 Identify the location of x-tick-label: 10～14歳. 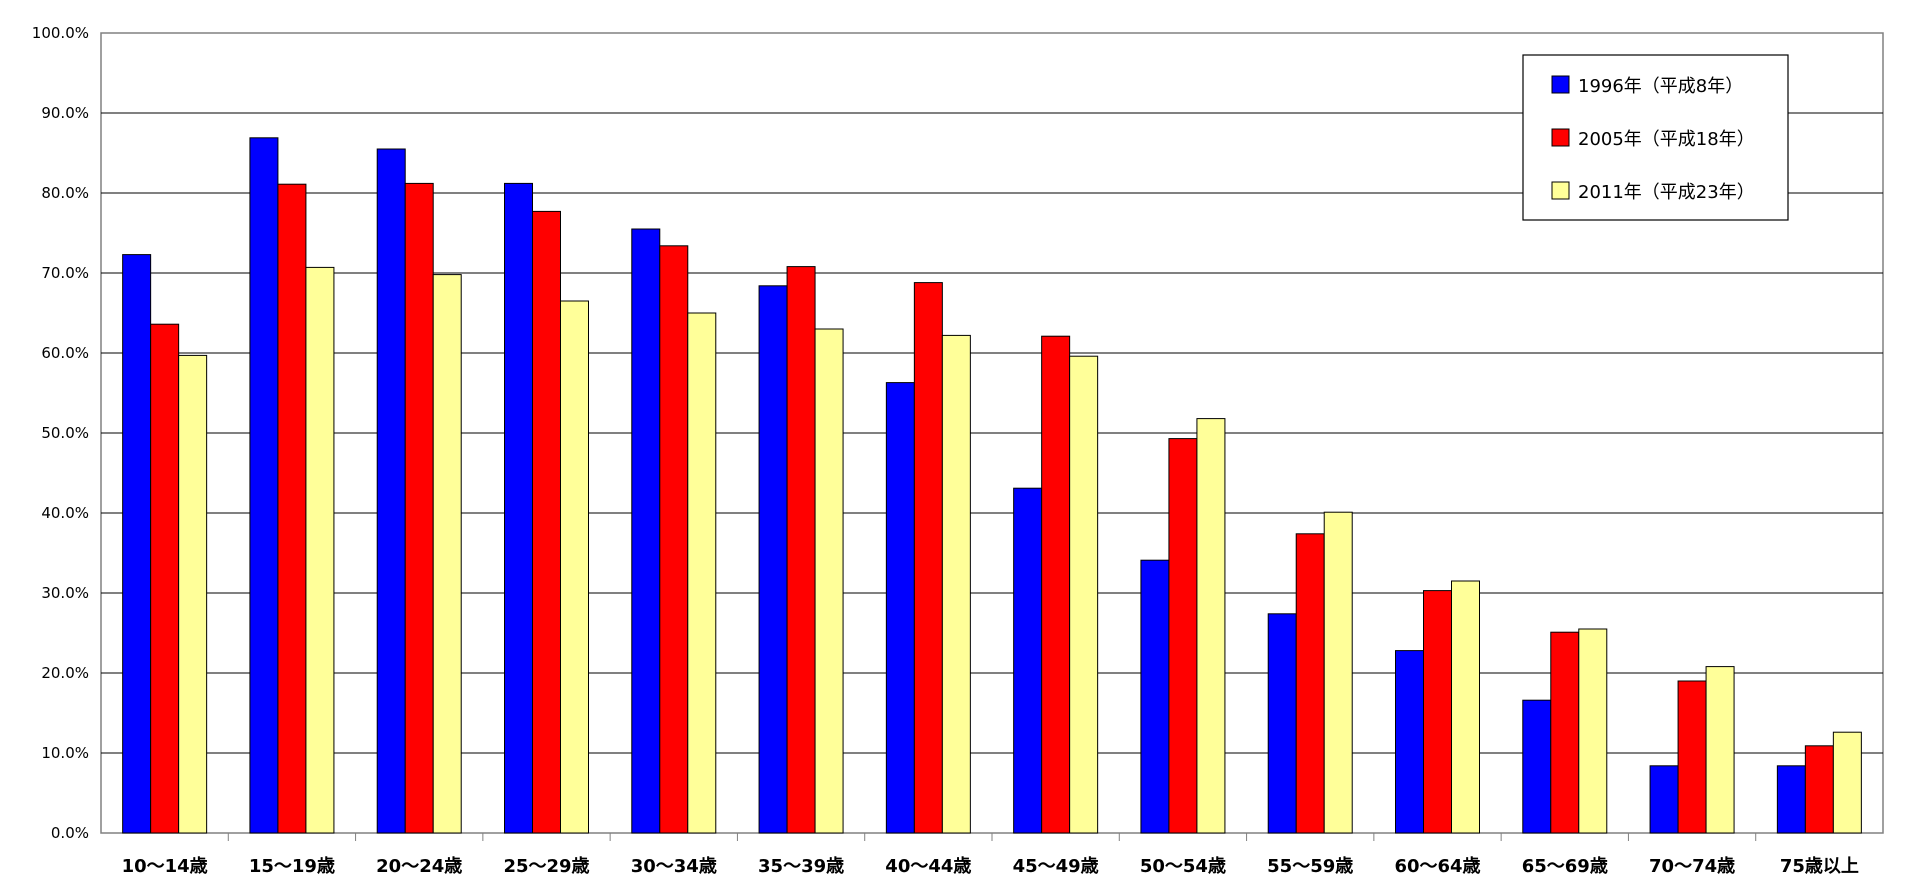
(165, 866).